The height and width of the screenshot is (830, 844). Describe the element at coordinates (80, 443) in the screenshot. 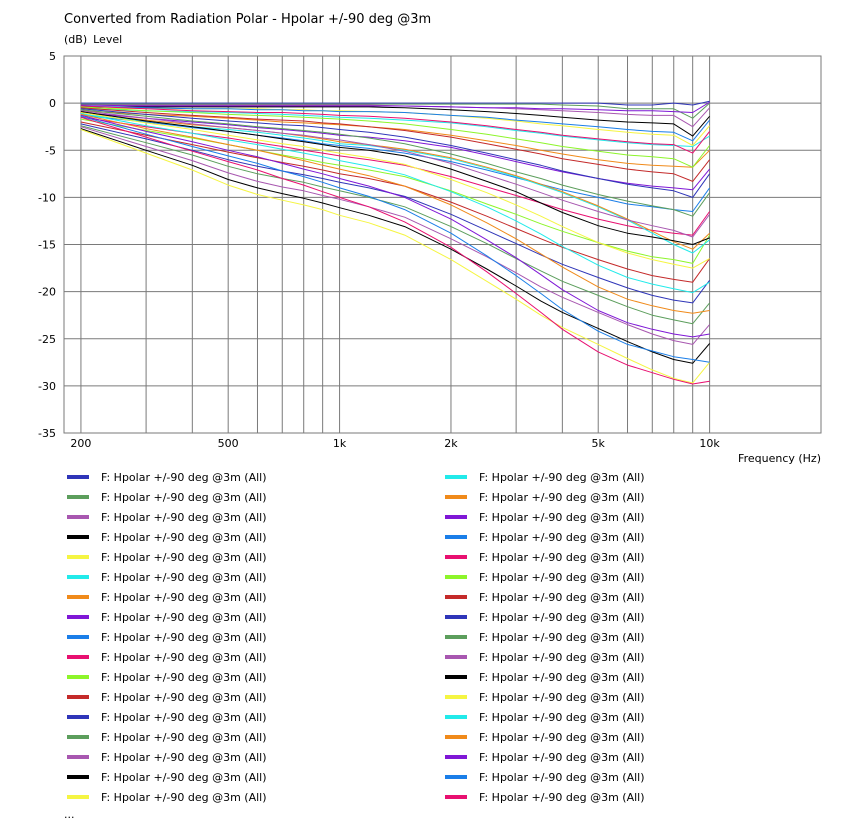

I see `x-tick-label: 200` at that location.